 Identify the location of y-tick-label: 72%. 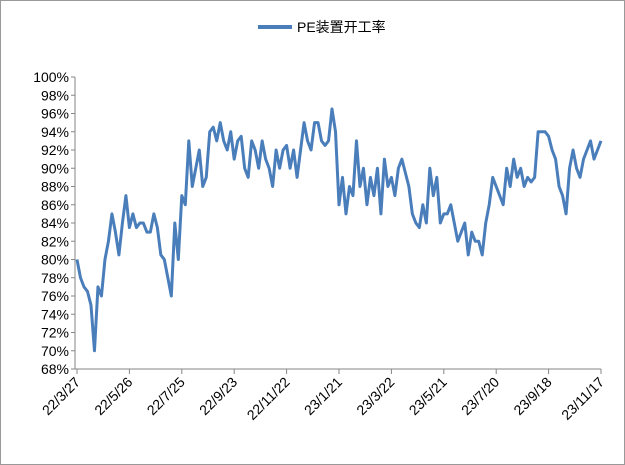
(55, 333).